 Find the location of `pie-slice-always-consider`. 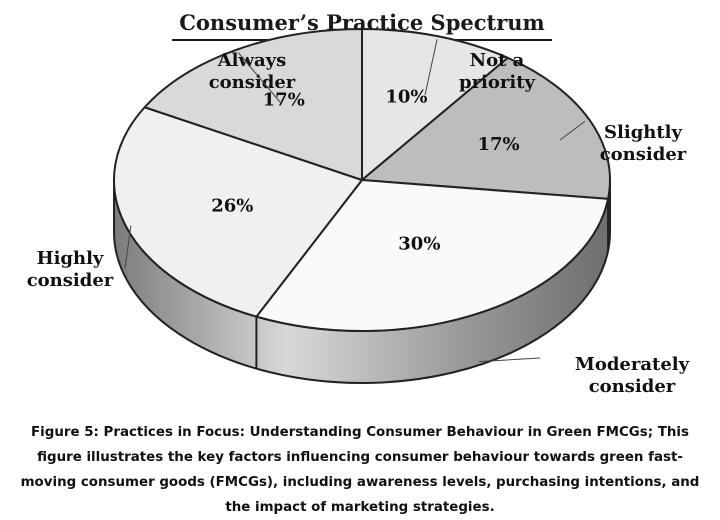

pie-slice-always-consider is located at coordinates (253, 104).